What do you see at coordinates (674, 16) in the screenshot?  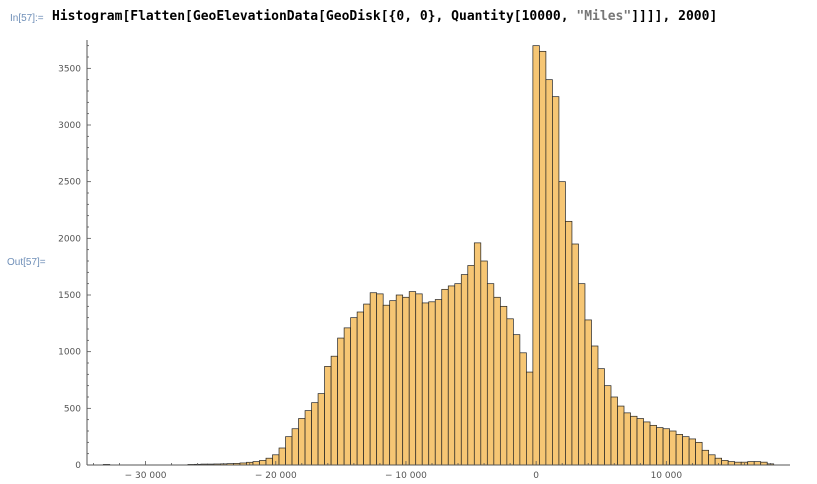 I see `input-code-text-end: ]]]], 2000]` at bounding box center [674, 16].